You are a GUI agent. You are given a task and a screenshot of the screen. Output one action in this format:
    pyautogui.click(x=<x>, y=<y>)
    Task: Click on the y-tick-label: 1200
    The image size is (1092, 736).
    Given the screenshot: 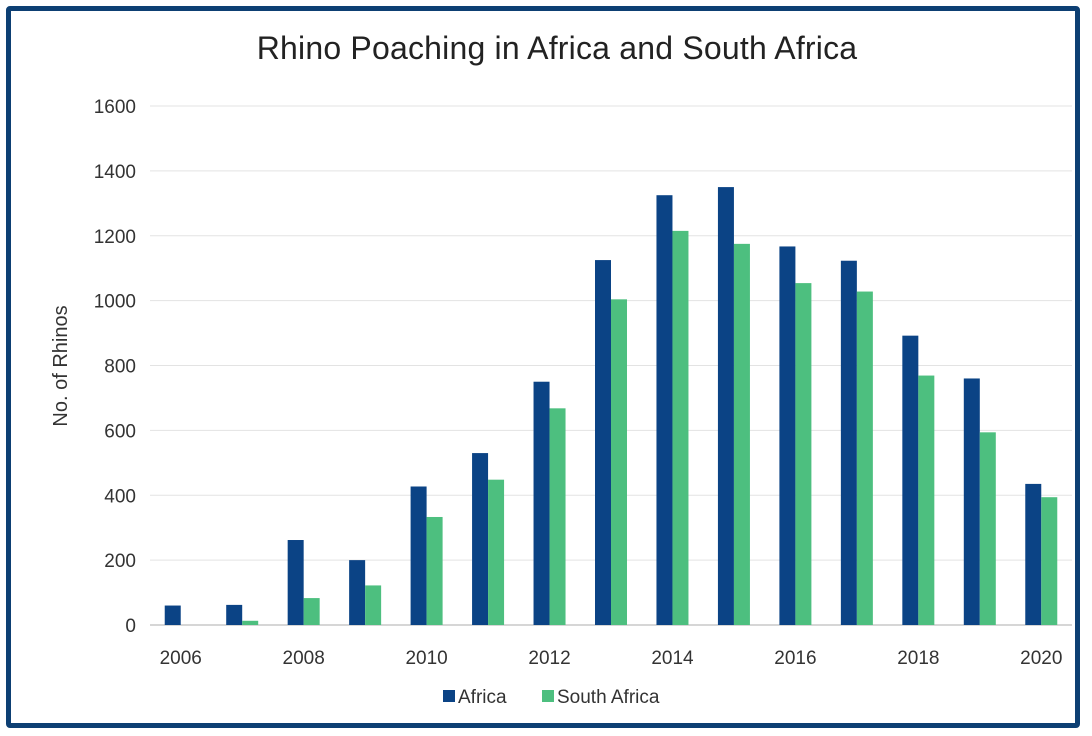 What is the action you would take?
    pyautogui.click(x=115, y=237)
    